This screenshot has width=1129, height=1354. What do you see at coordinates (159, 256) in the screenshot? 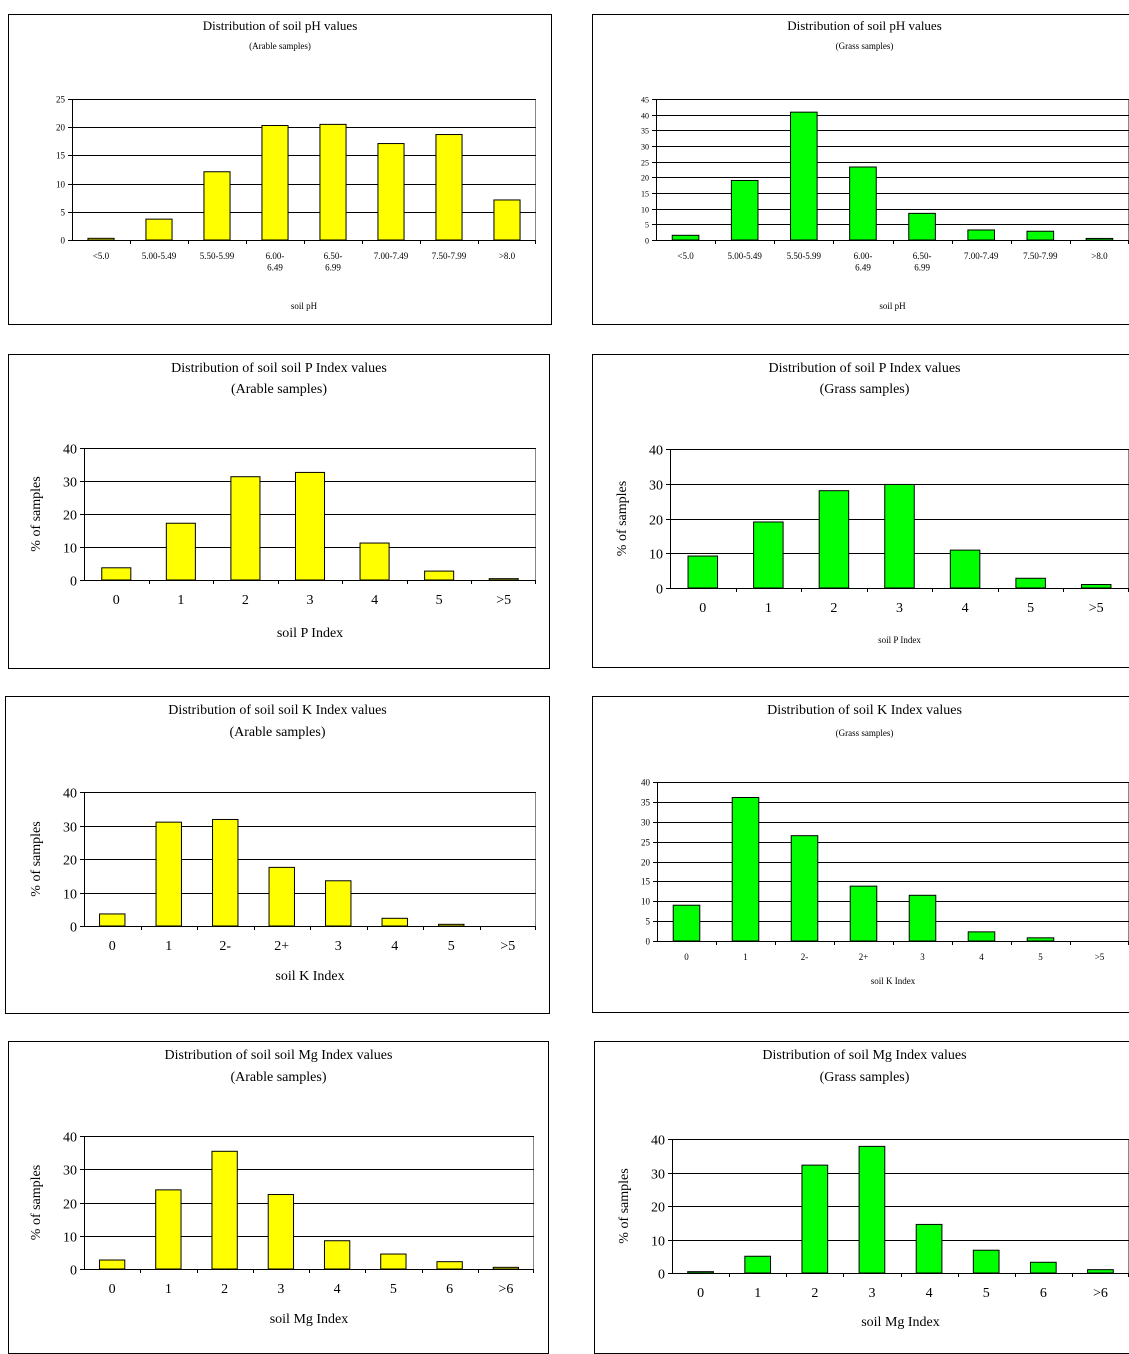
I see `x-tick-label: 5.00-5.49` at bounding box center [159, 256].